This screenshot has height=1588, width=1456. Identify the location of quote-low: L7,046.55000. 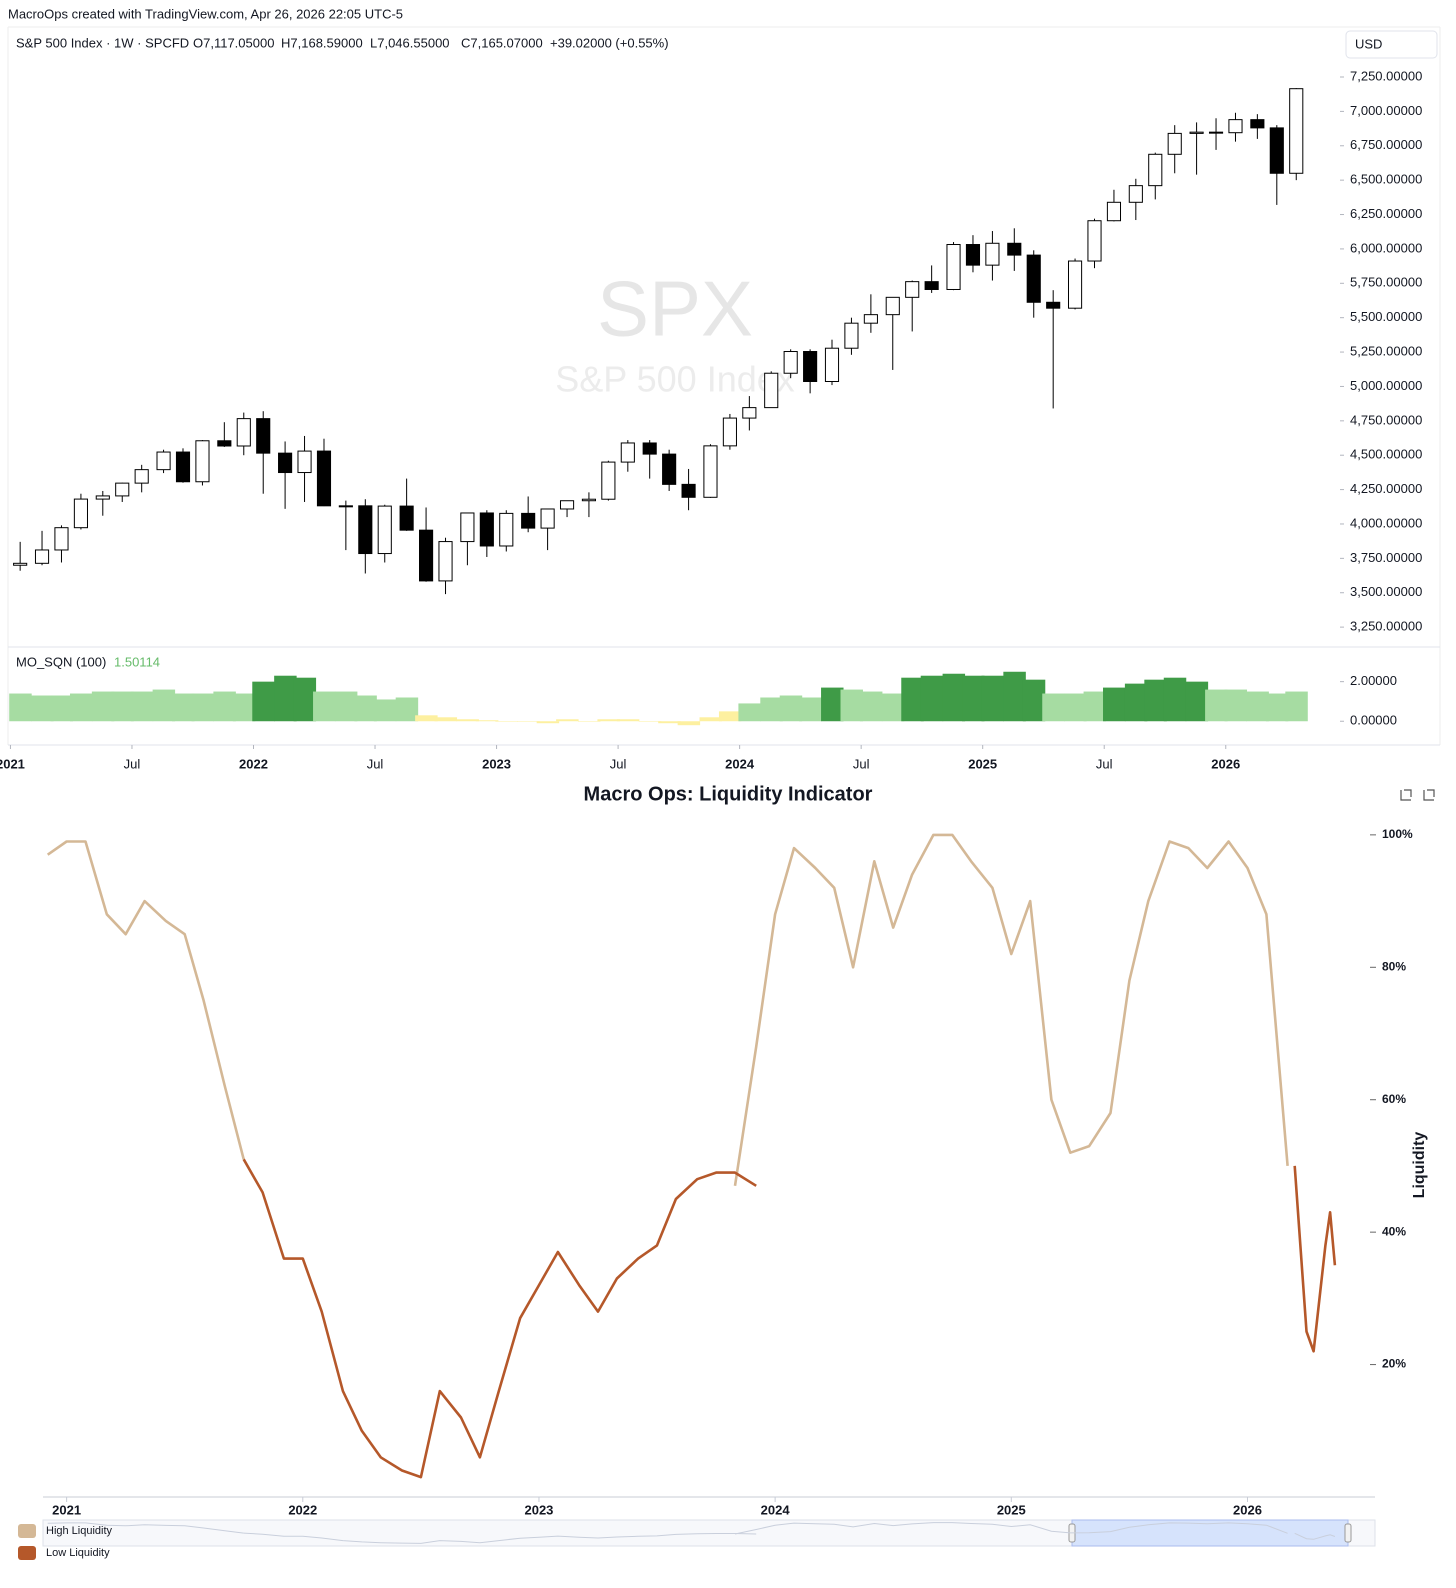
(410, 42).